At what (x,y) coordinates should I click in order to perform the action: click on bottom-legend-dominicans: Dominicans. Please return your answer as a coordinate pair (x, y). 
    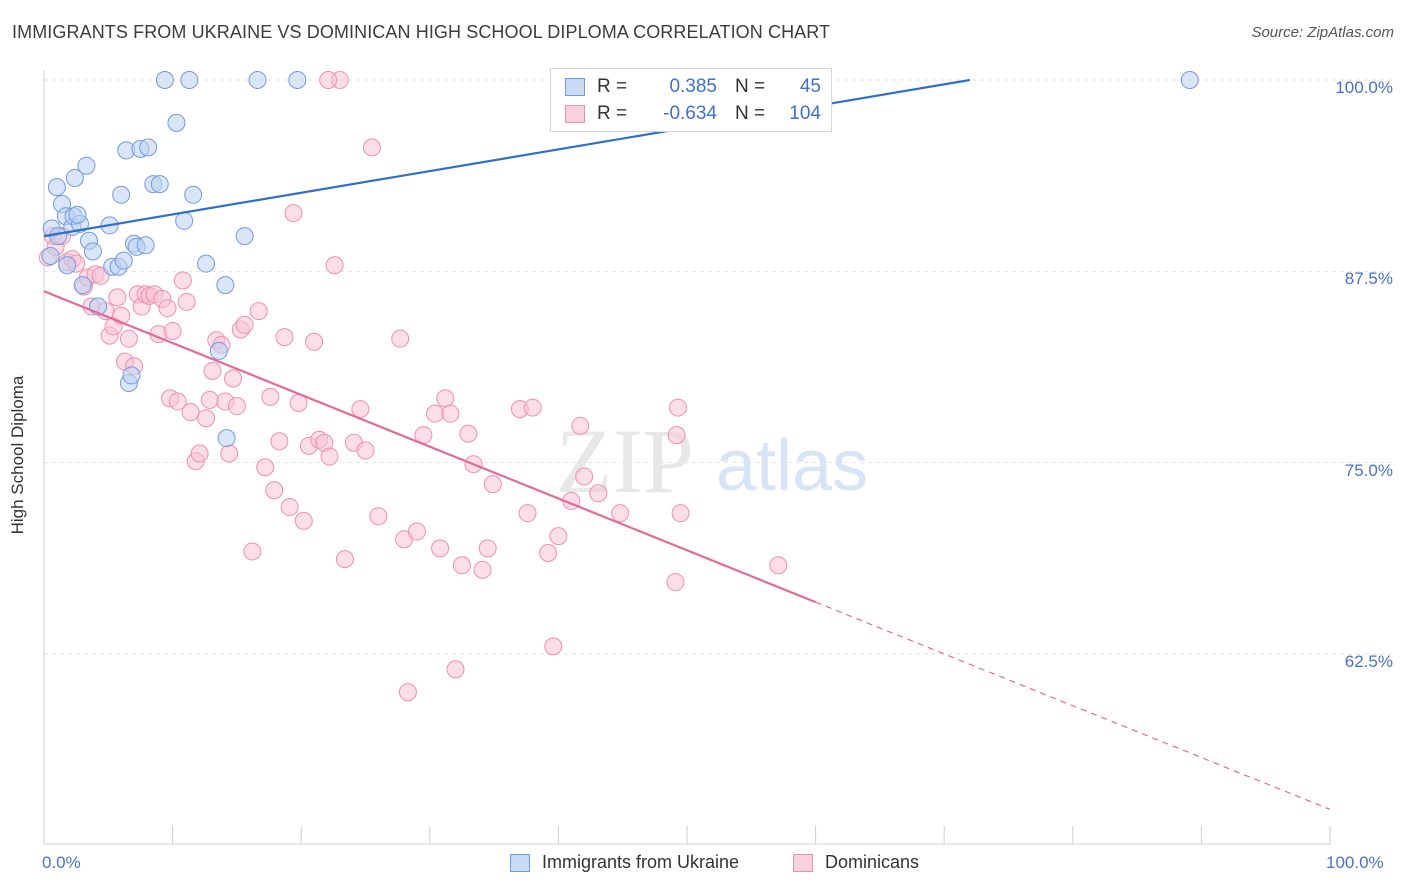
    Looking at the image, I should click on (856, 862).